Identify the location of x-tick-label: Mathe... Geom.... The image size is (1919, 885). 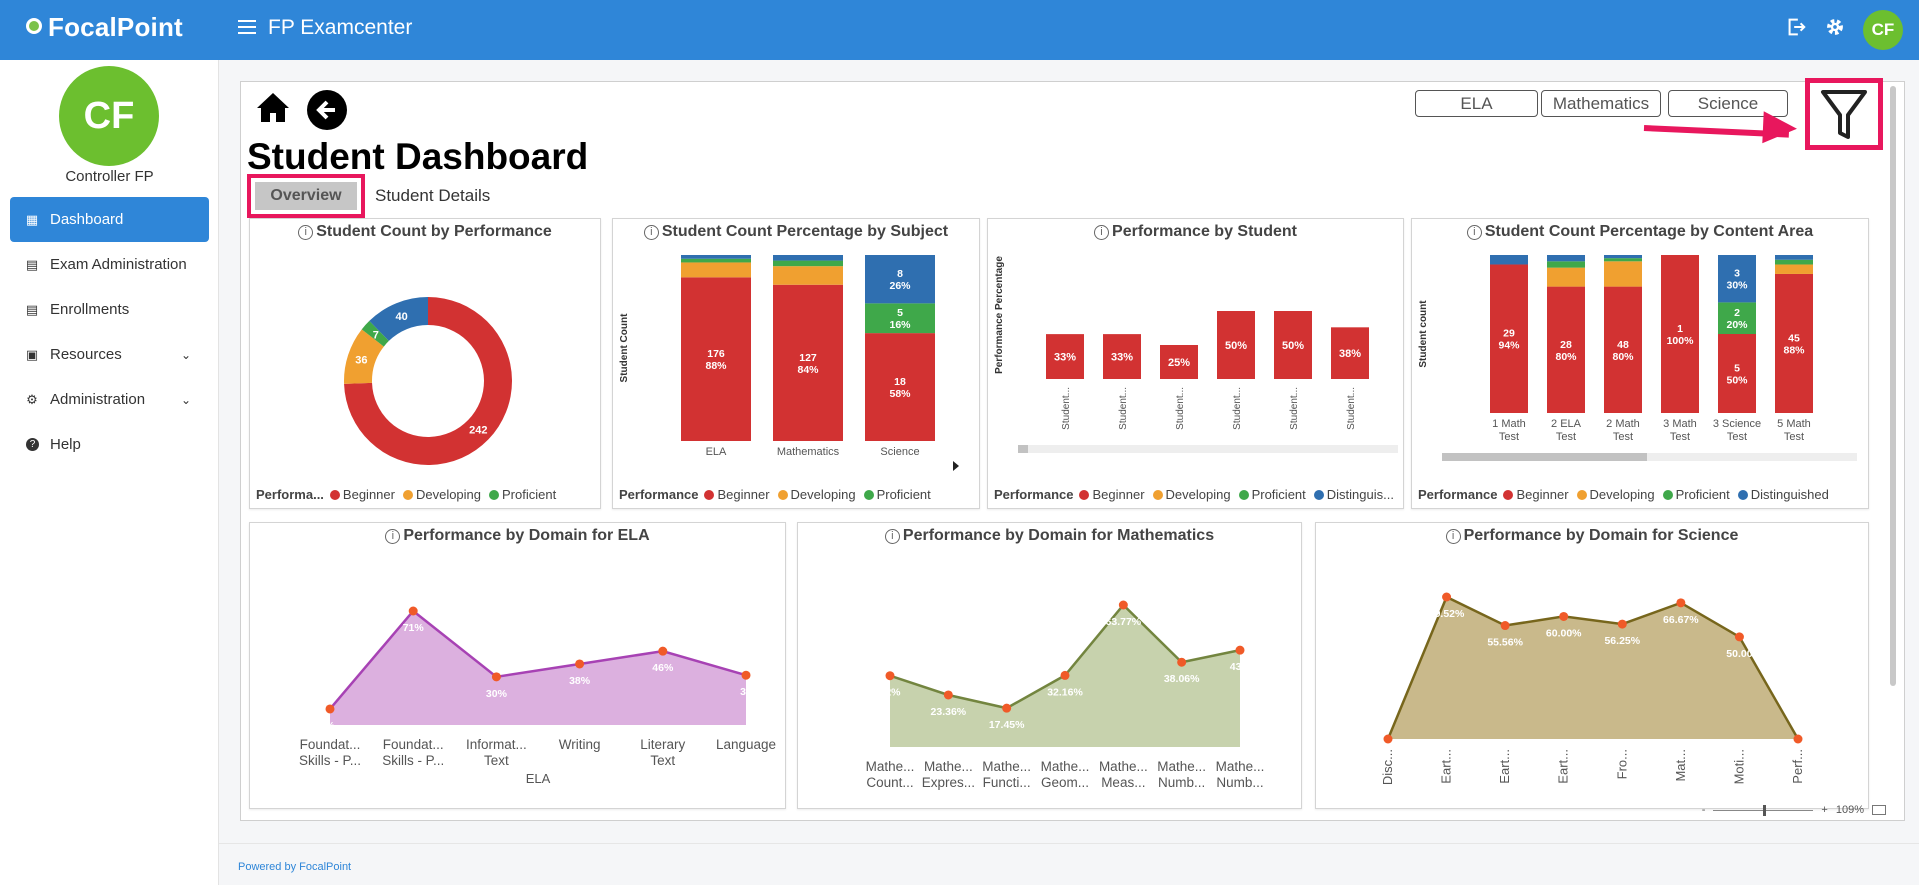
(1065, 774).